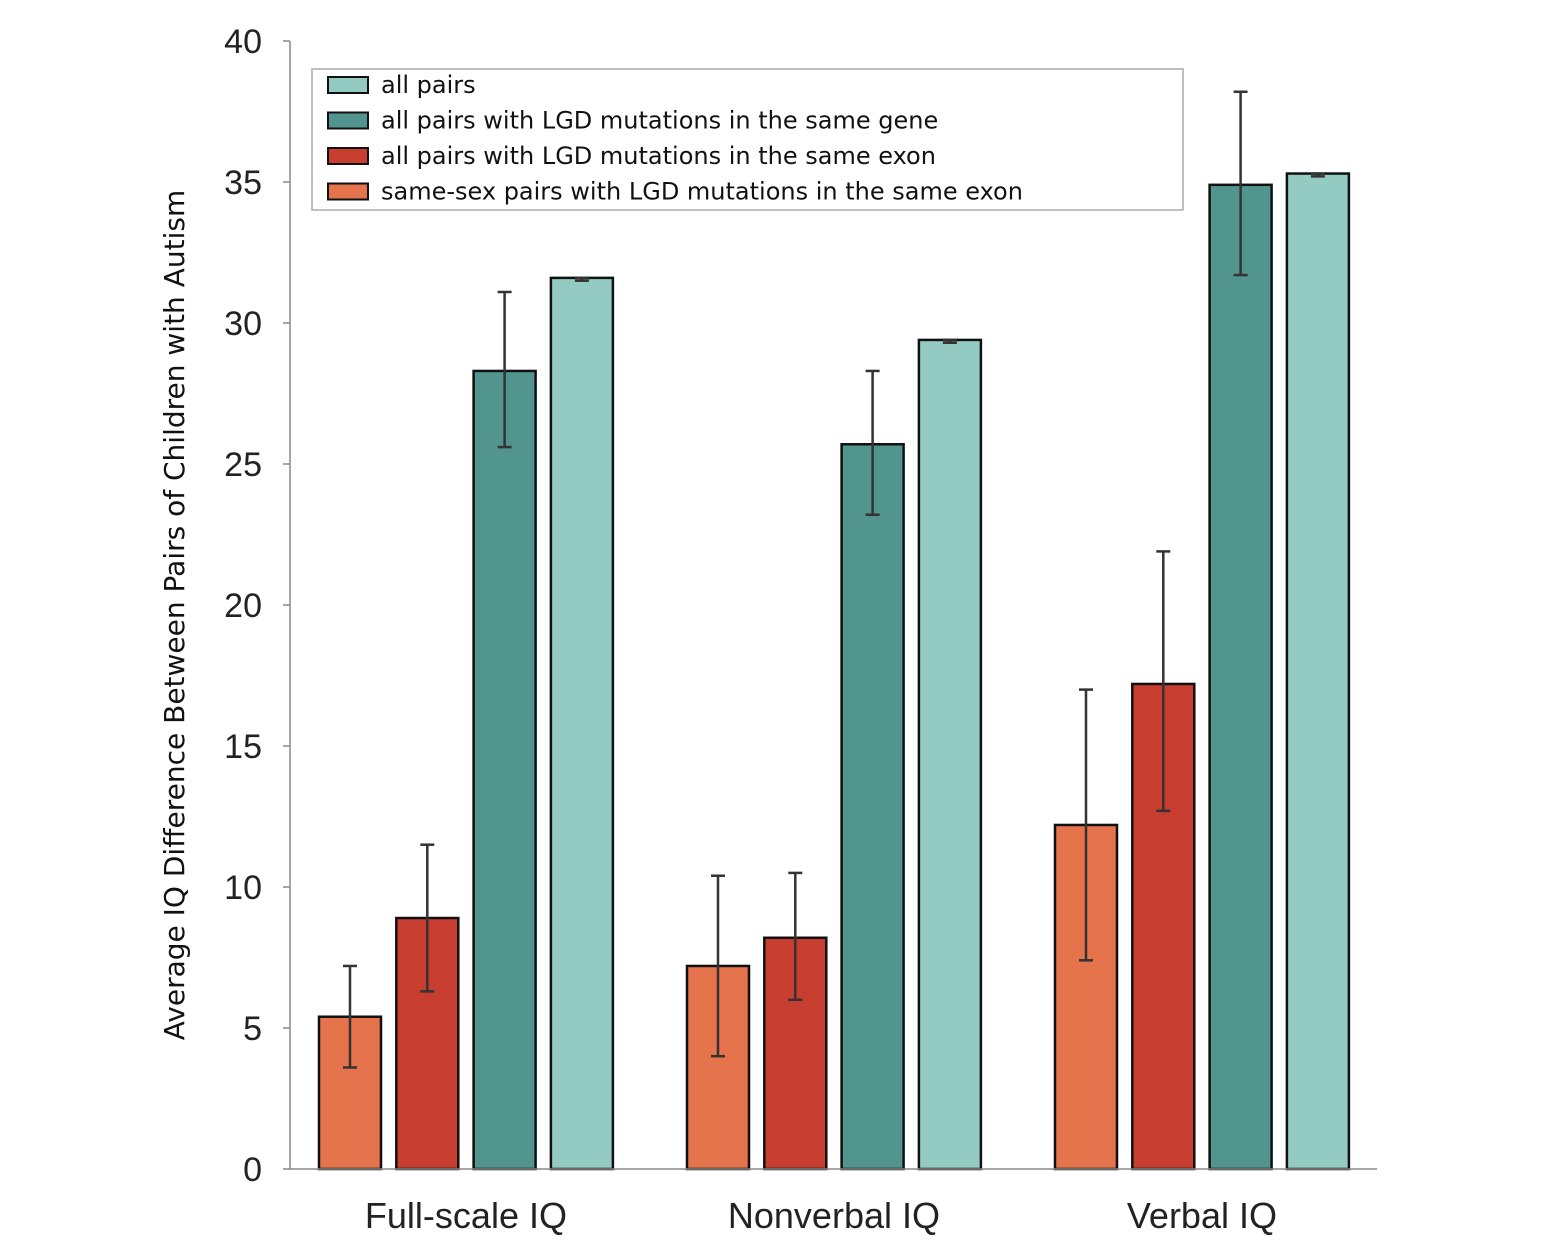  I want to click on y-tick-label: 35, so click(243, 183).